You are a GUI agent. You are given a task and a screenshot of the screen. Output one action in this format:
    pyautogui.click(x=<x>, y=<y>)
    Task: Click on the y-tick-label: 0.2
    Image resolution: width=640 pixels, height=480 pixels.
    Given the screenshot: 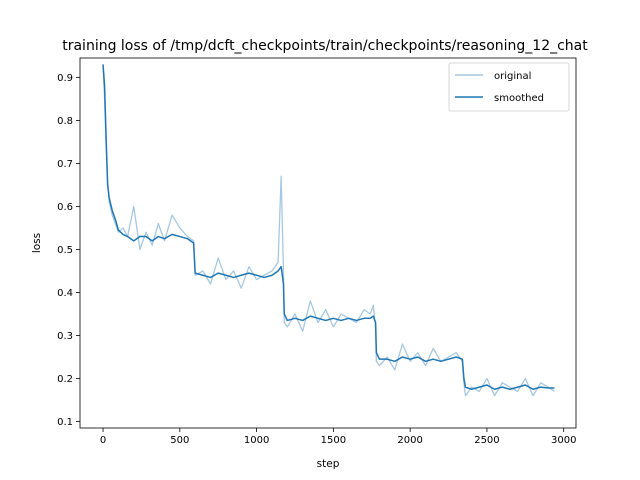 What is the action you would take?
    pyautogui.click(x=65, y=379)
    